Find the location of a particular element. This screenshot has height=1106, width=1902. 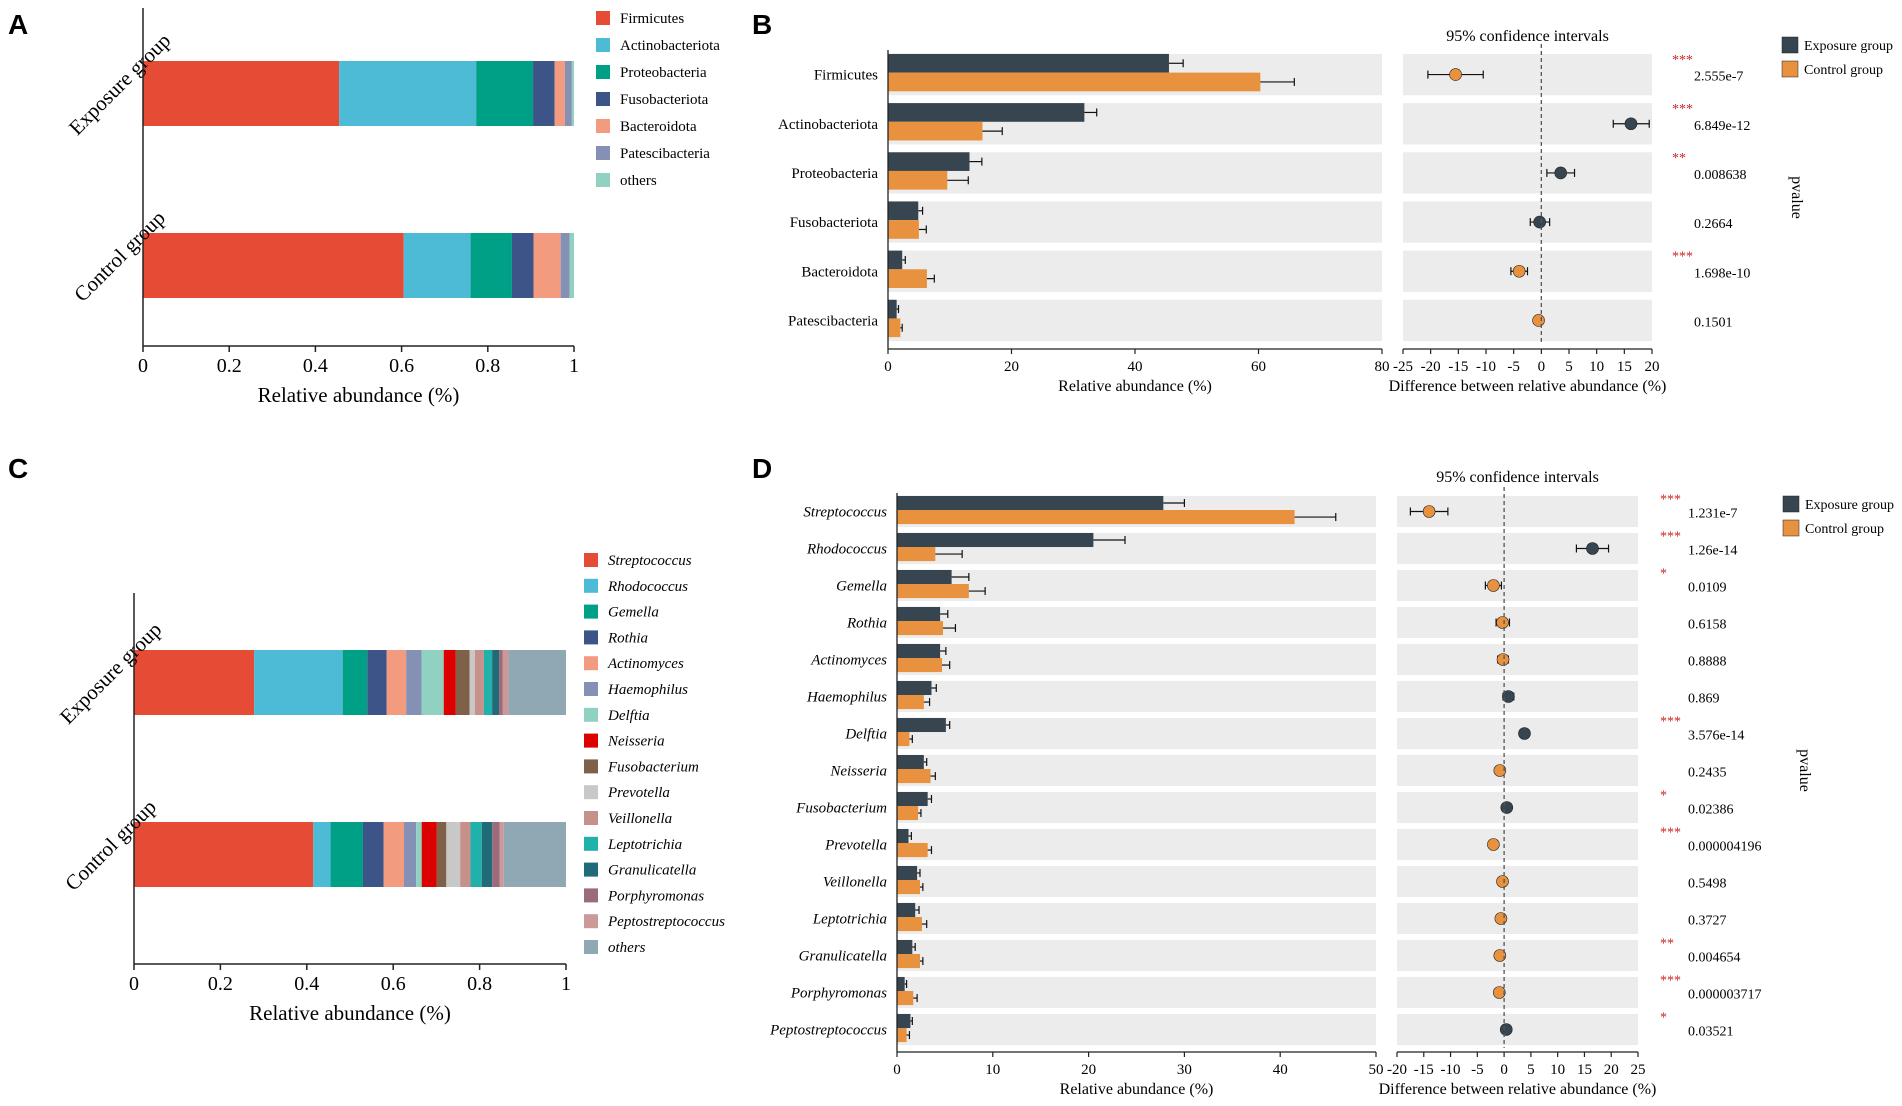

d-significance-stars: ** is located at coordinates (1667, 943).